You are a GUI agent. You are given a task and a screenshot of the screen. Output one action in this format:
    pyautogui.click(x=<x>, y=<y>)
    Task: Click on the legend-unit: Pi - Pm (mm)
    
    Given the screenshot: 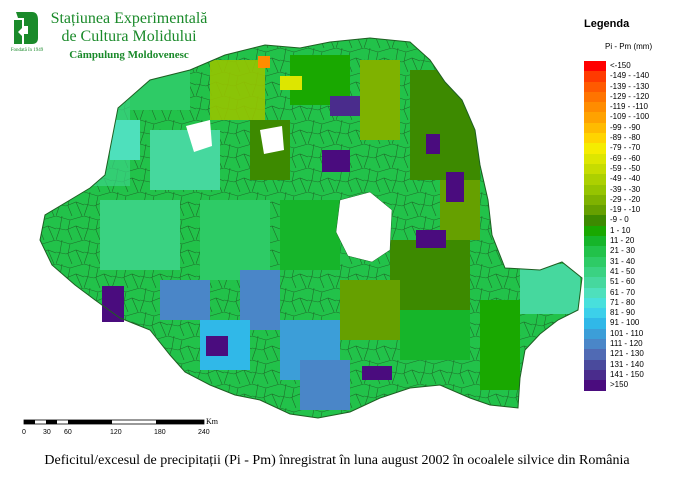 What is the action you would take?
    pyautogui.click(x=629, y=46)
    